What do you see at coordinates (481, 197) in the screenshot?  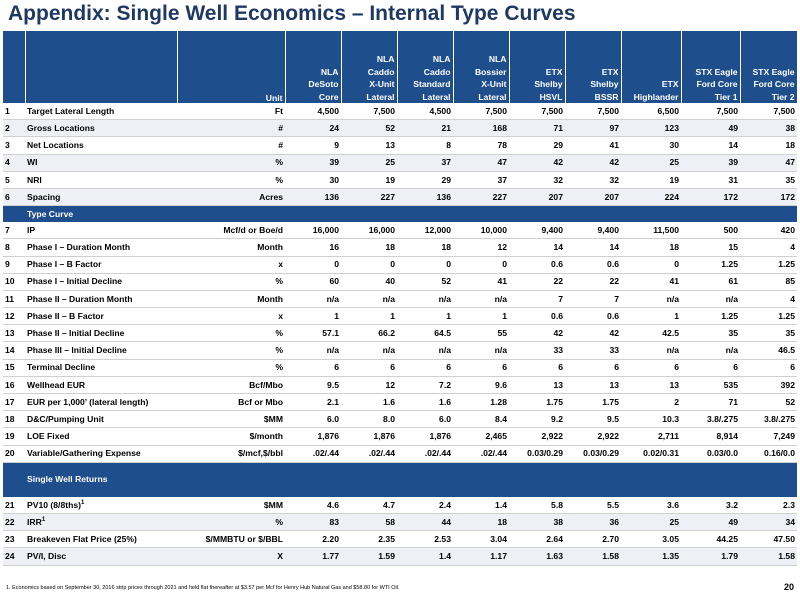 I see `table-cell: 227` at bounding box center [481, 197].